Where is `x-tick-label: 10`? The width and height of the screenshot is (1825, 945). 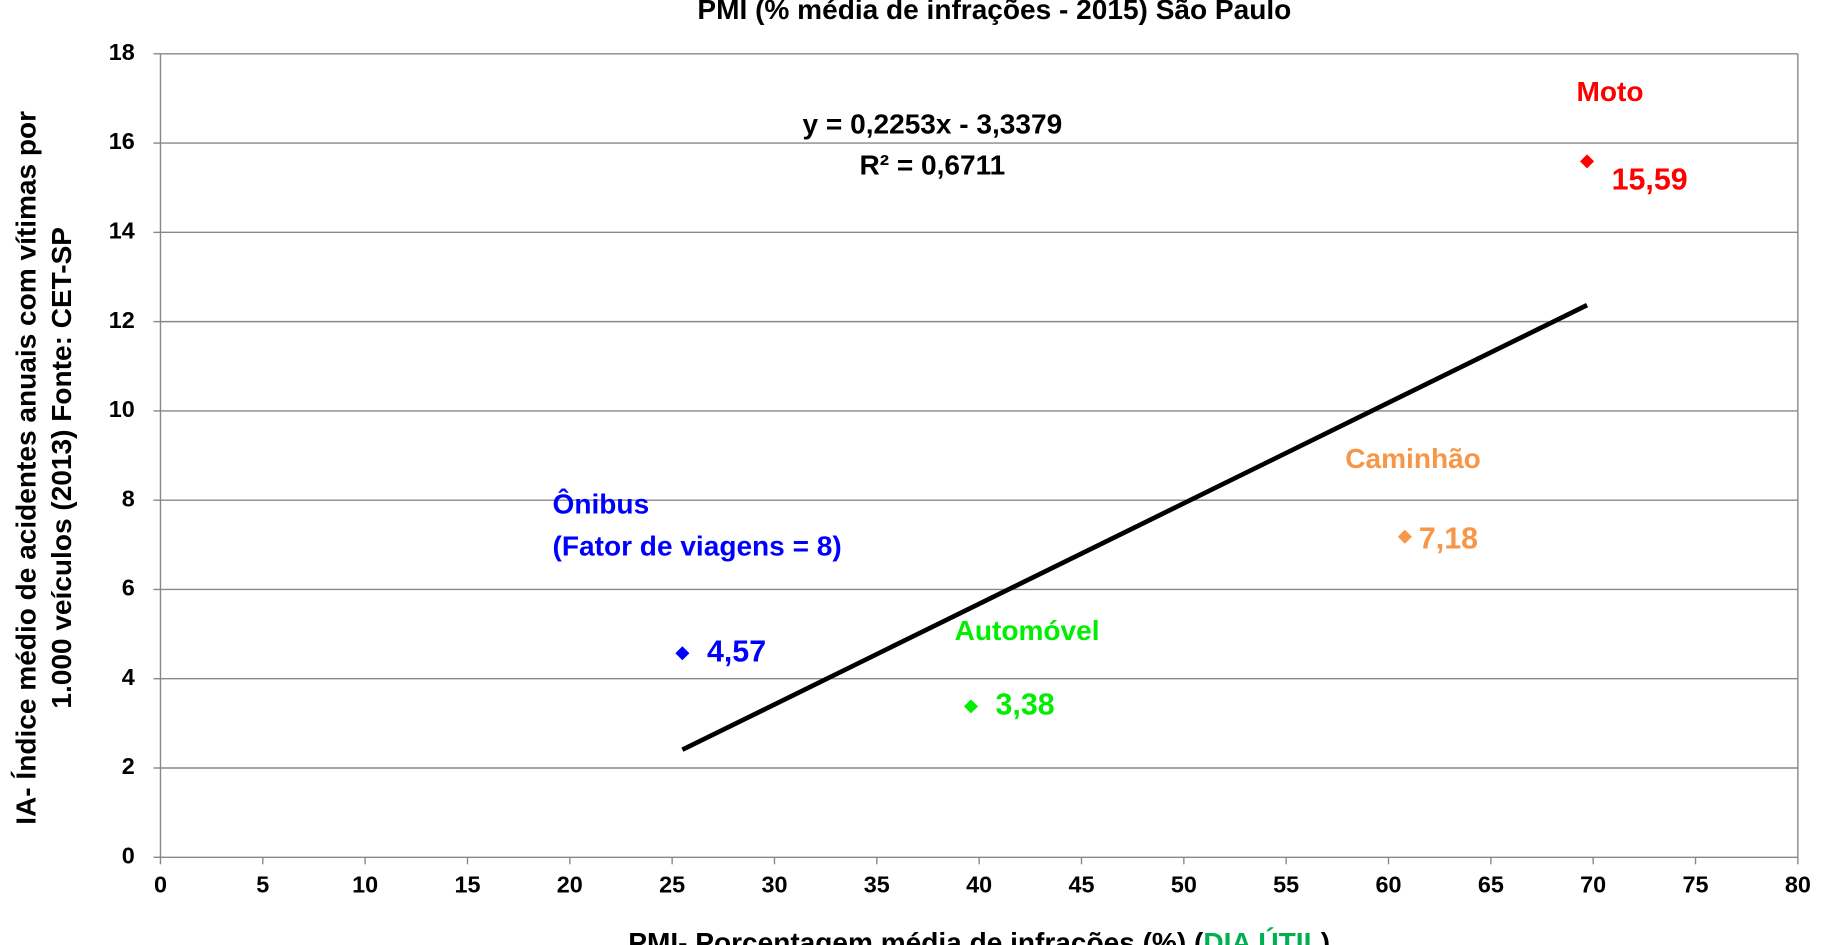 x-tick-label: 10 is located at coordinates (365, 885).